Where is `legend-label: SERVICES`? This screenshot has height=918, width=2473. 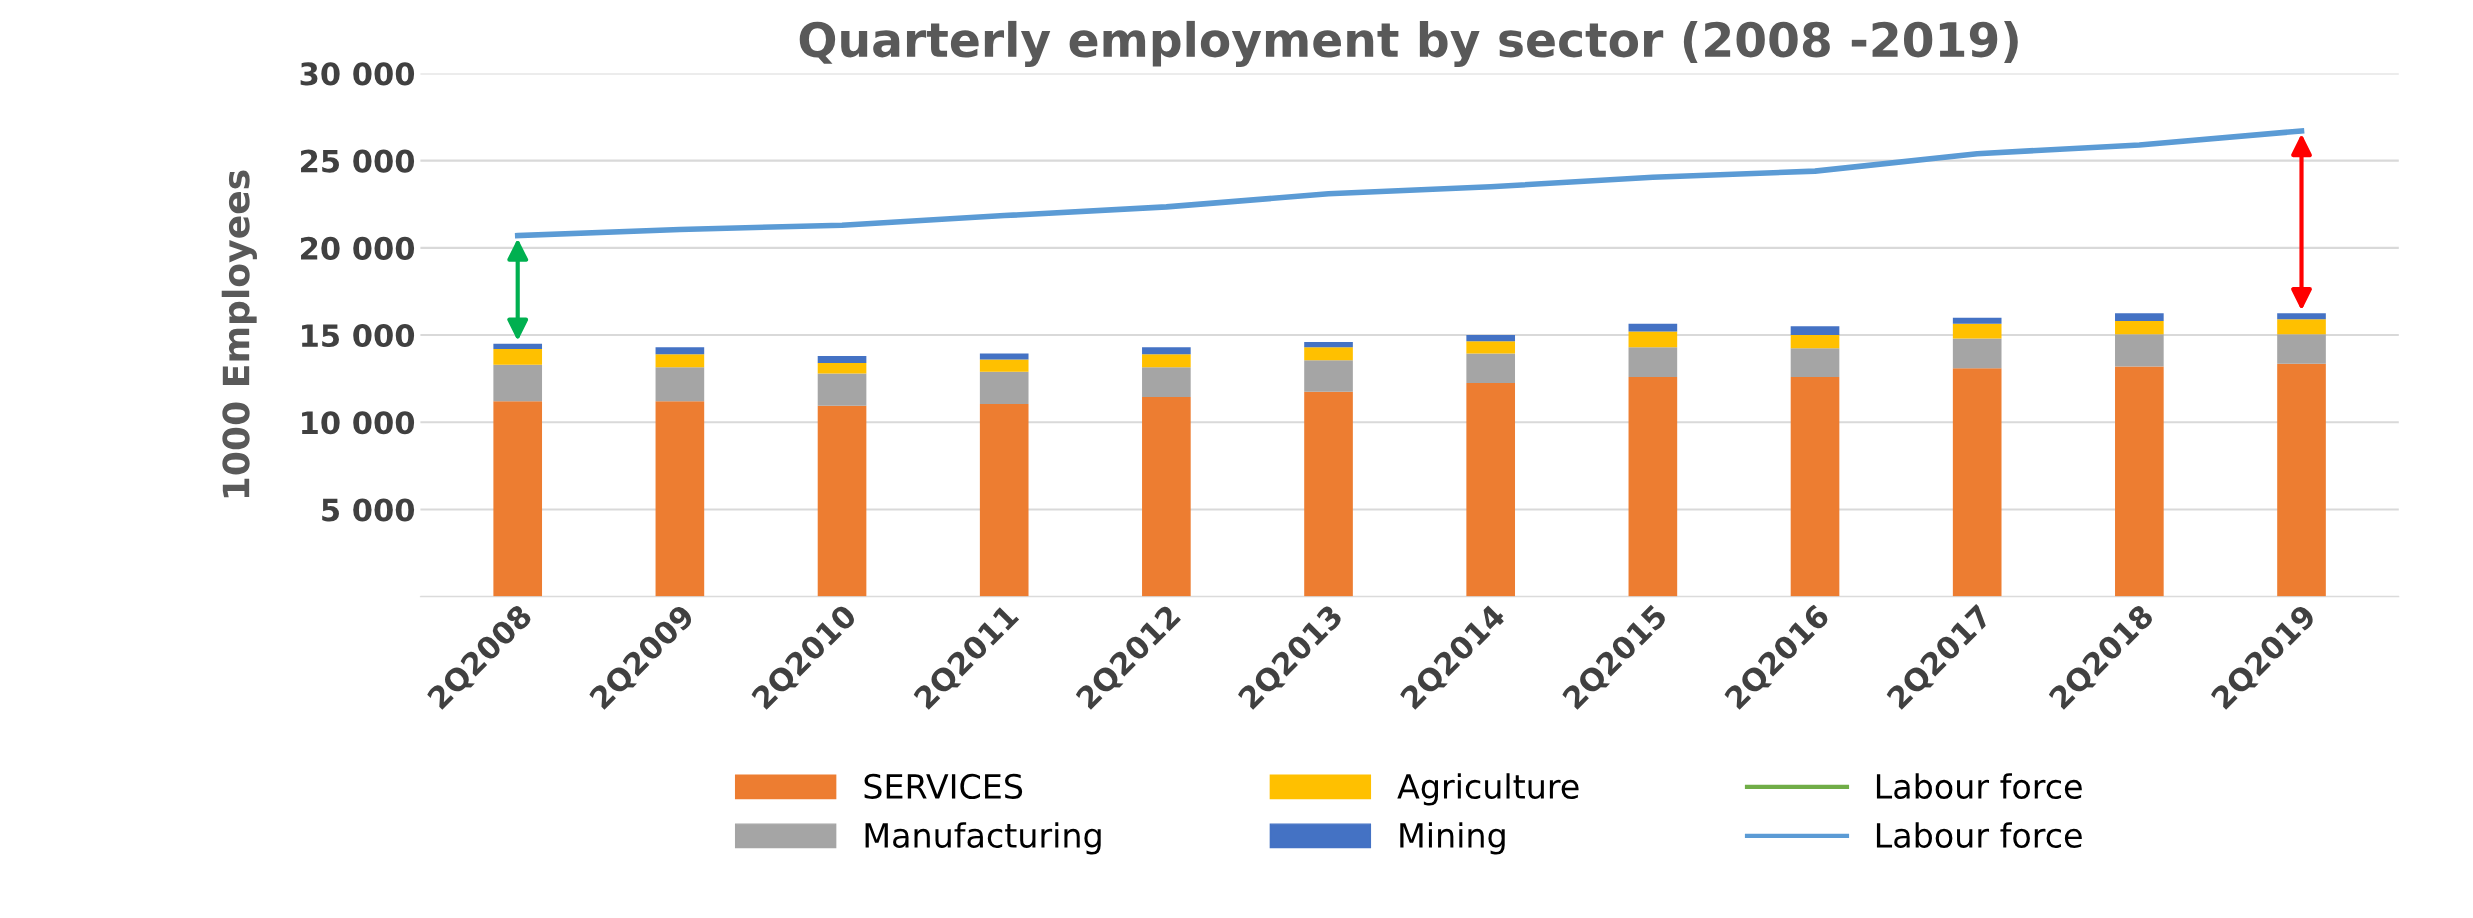 legend-label: SERVICES is located at coordinates (943, 786).